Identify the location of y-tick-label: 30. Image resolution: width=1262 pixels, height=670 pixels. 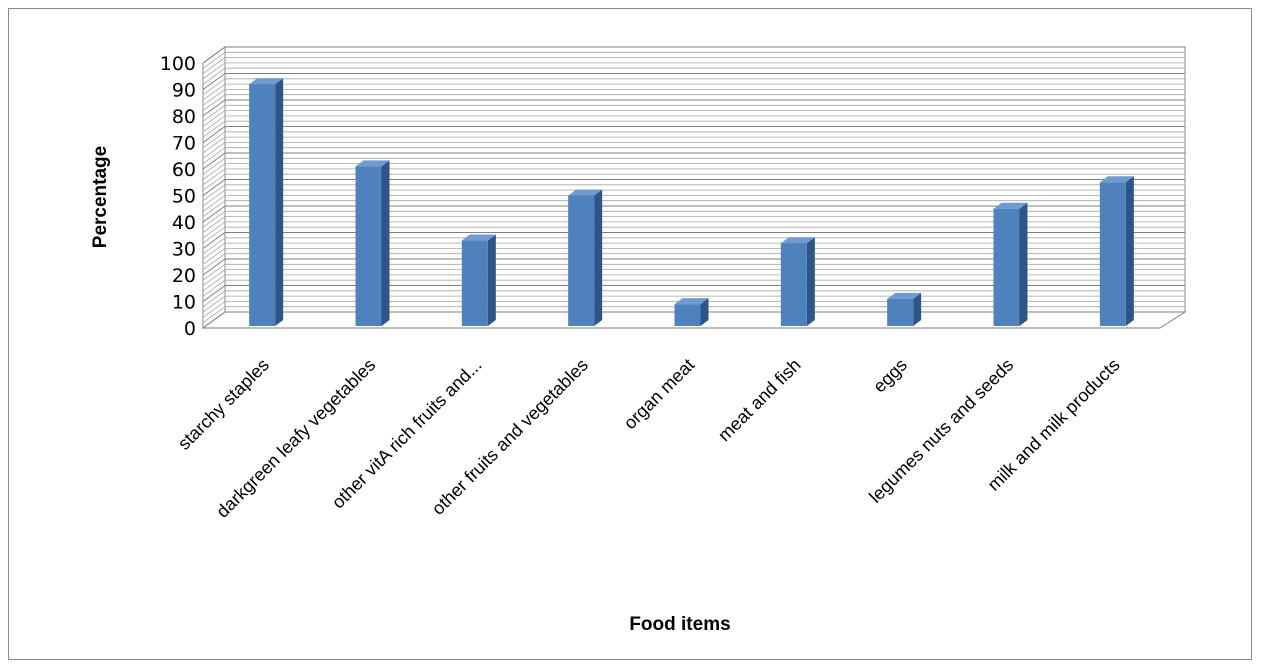
(184, 250).